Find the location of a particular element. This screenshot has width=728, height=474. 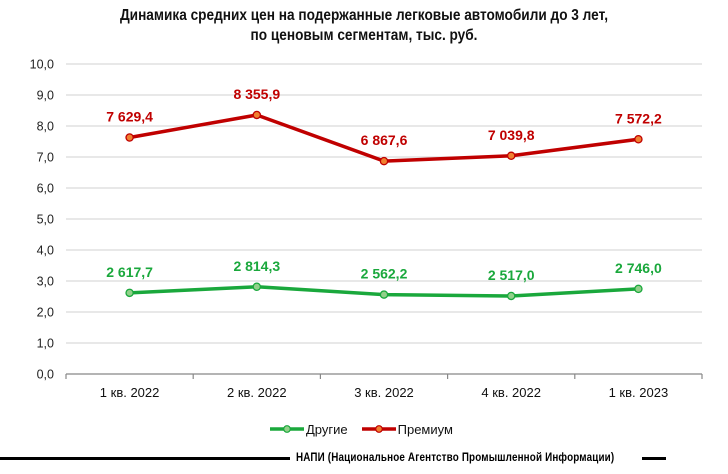

series-other-data-label: 2 617,7 is located at coordinates (129, 272).